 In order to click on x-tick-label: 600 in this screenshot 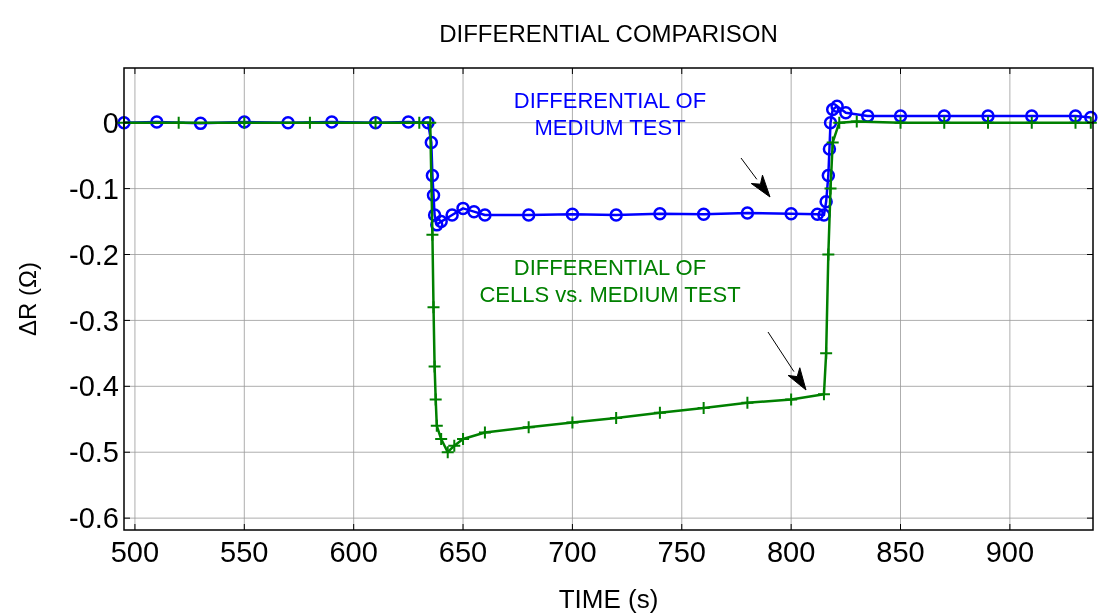, I will do `click(353, 552)`.